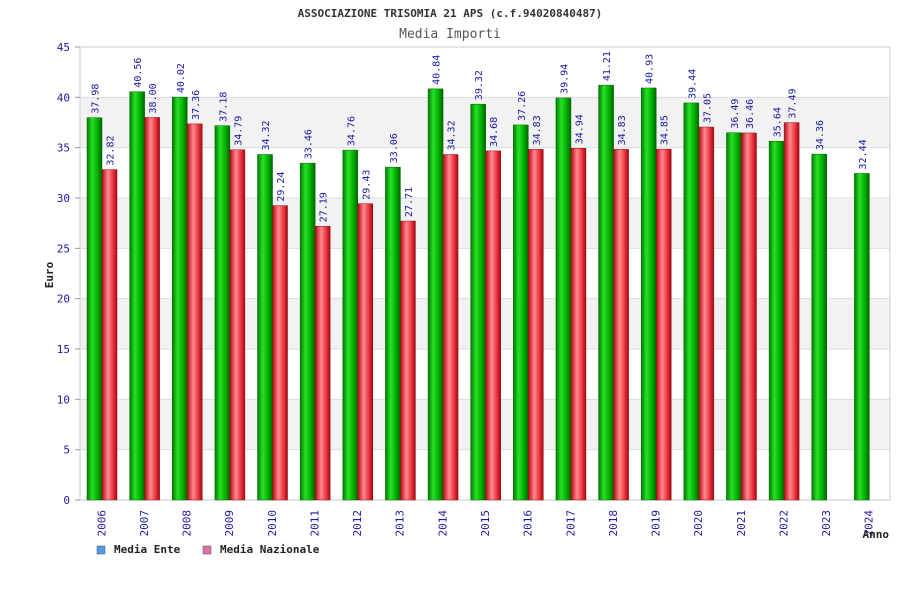 This screenshot has height=600, width=900. Describe the element at coordinates (437, 70) in the screenshot. I see `value-label: 40.84` at that location.